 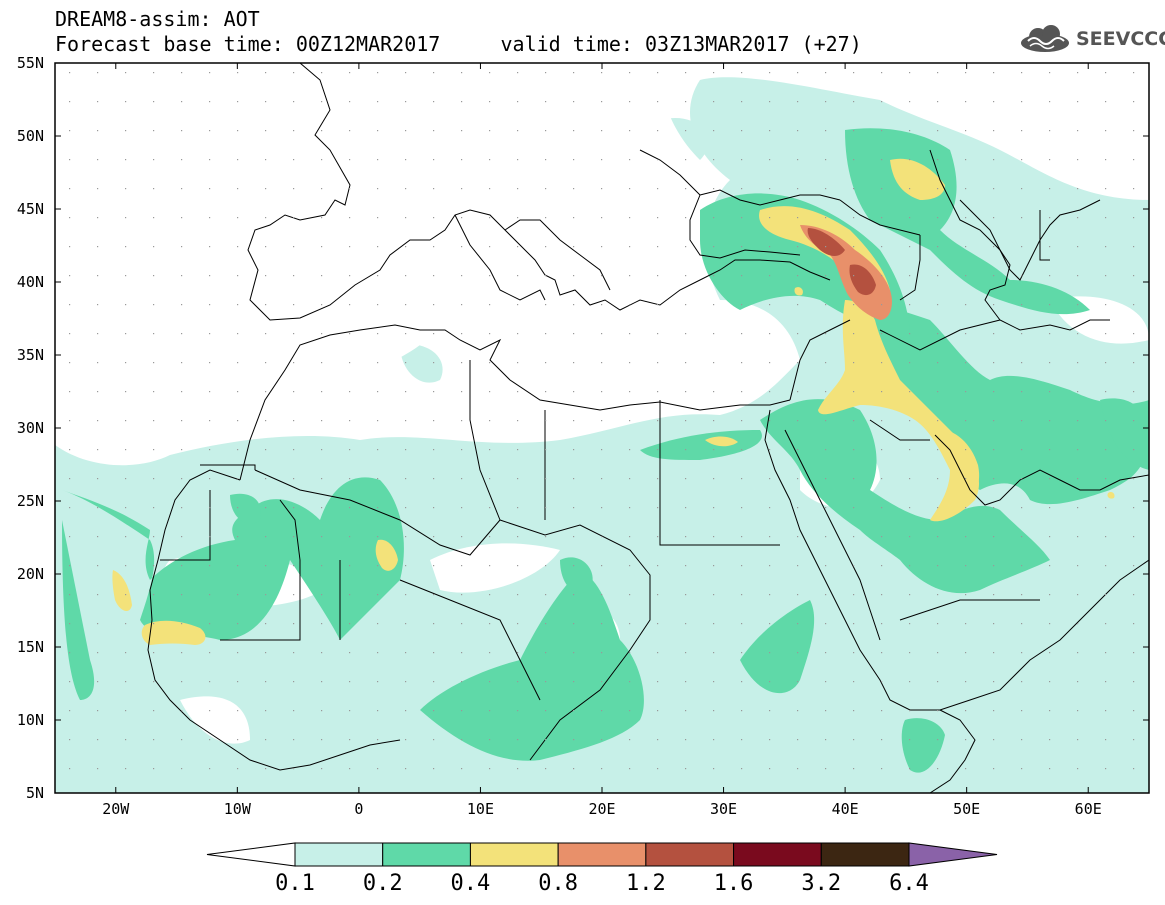 What do you see at coordinates (480, 809) in the screenshot?
I see `x-tick-label: 10E` at bounding box center [480, 809].